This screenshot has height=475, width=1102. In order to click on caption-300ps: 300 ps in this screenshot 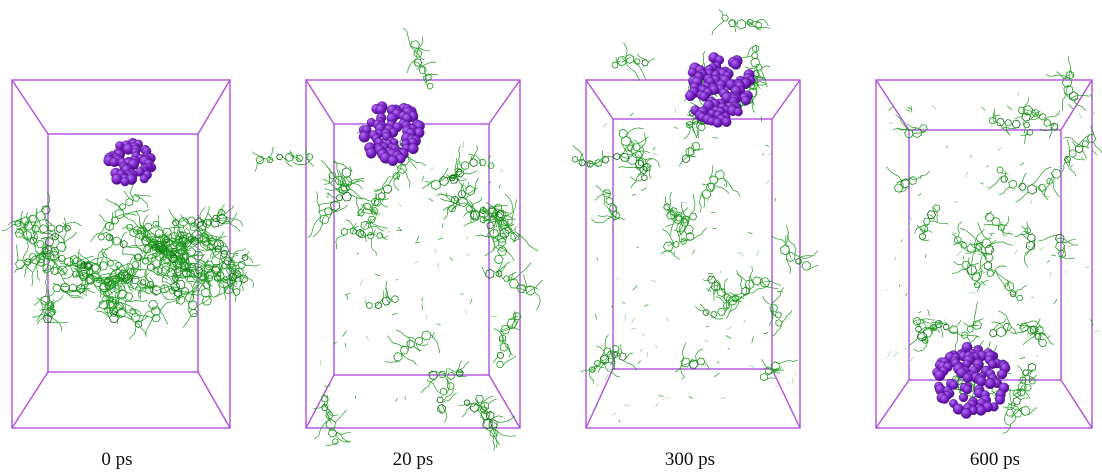, I will do `click(690, 459)`.